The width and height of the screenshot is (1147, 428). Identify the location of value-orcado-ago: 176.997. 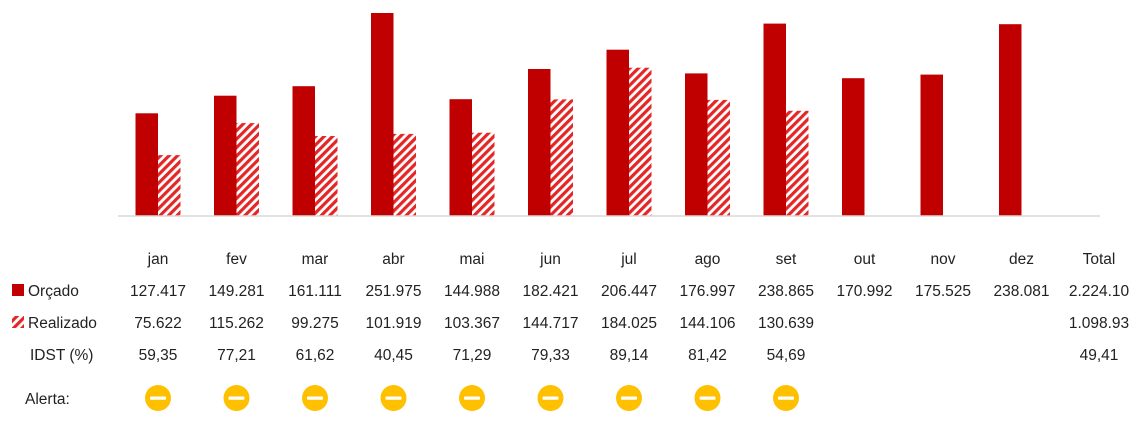
(707, 291).